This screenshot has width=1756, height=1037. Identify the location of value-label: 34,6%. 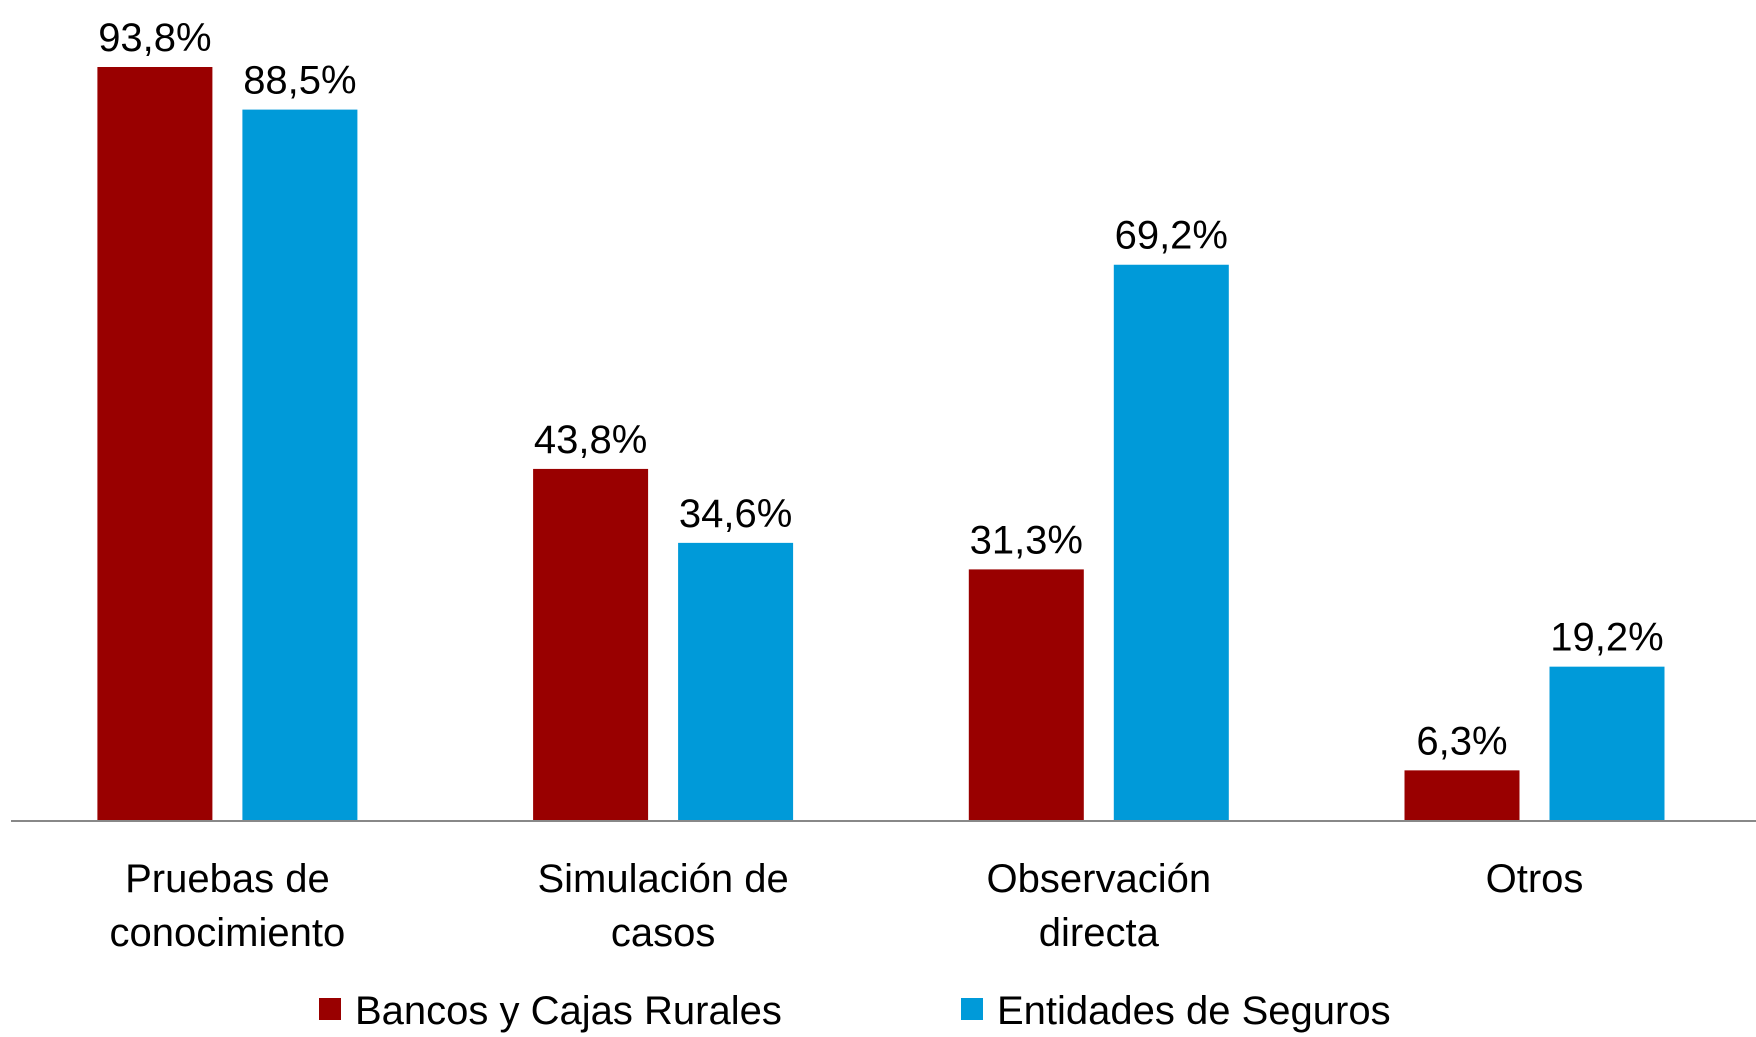
(735, 514).